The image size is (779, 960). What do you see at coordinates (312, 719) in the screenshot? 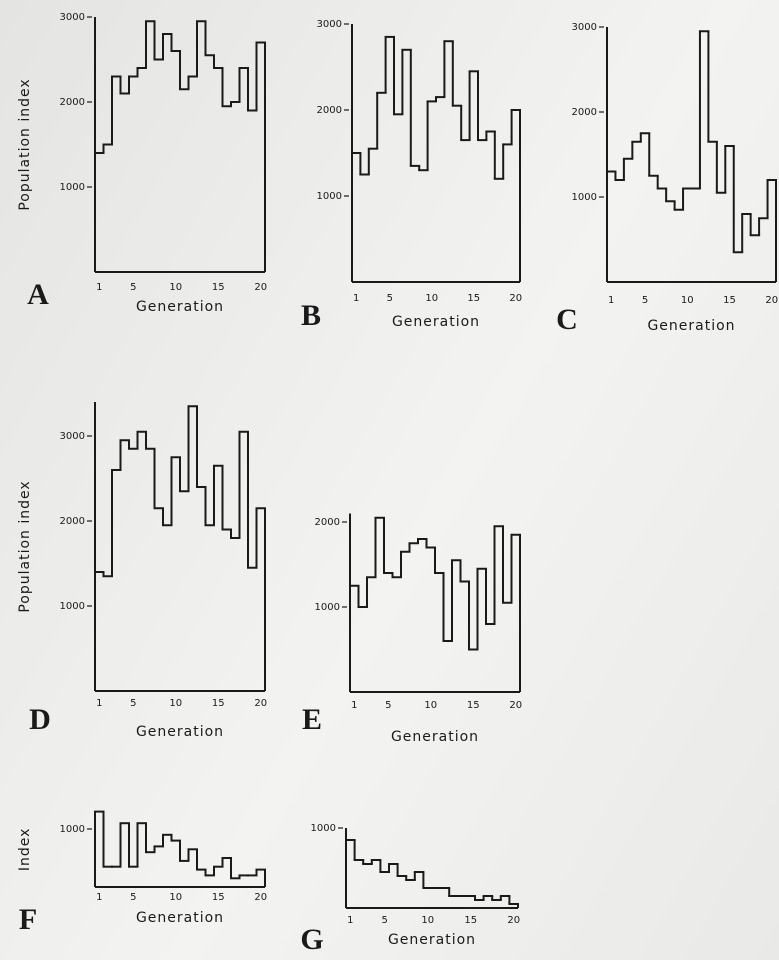
I see `panel-letter: E` at bounding box center [312, 719].